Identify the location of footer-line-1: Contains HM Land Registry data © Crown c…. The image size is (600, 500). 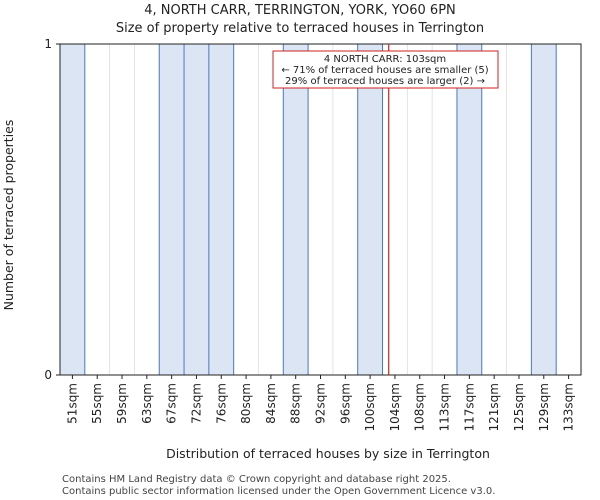
(256, 479).